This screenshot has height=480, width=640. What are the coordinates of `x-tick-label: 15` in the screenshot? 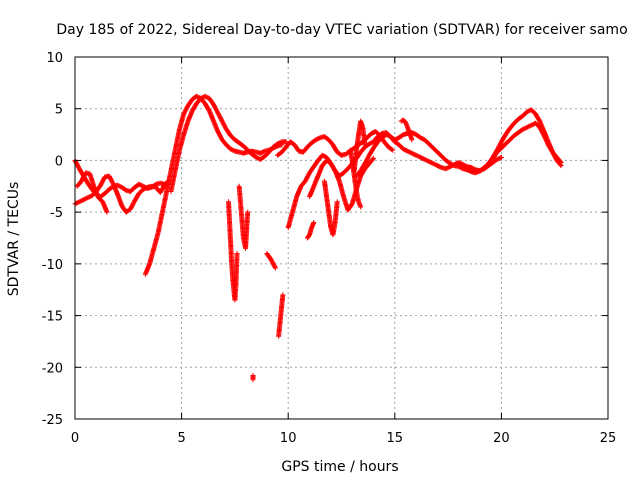 It's located at (395, 438).